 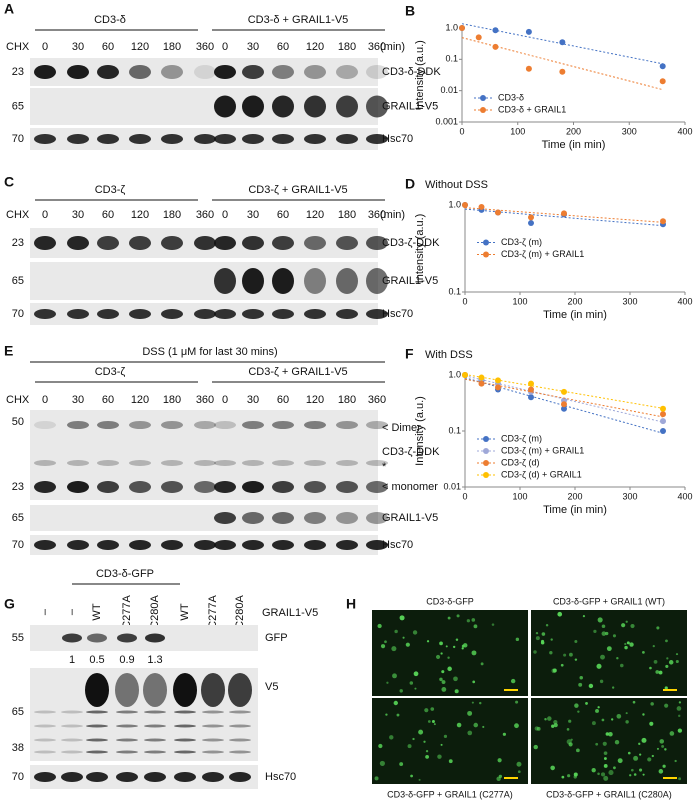 I want to click on legend-marker, so click(x=486, y=463).